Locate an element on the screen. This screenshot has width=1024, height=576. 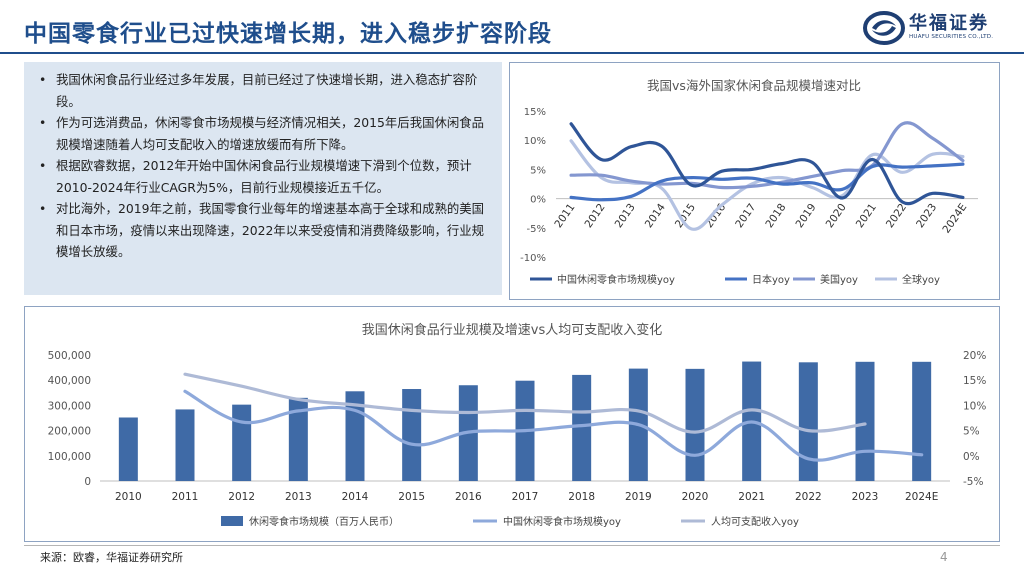
chart1-title: 我国vs海外国家休闲食品规模增速对比 is located at coordinates (754, 85).